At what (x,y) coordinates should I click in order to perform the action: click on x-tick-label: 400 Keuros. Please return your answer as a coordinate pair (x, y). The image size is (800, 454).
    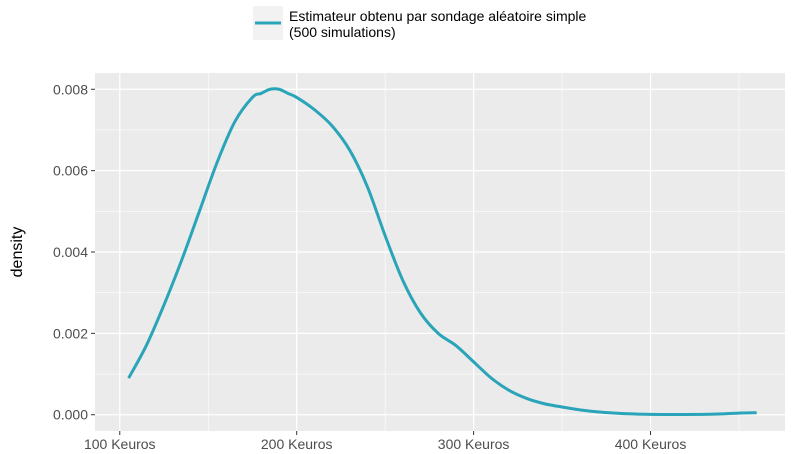
    Looking at the image, I should click on (651, 444).